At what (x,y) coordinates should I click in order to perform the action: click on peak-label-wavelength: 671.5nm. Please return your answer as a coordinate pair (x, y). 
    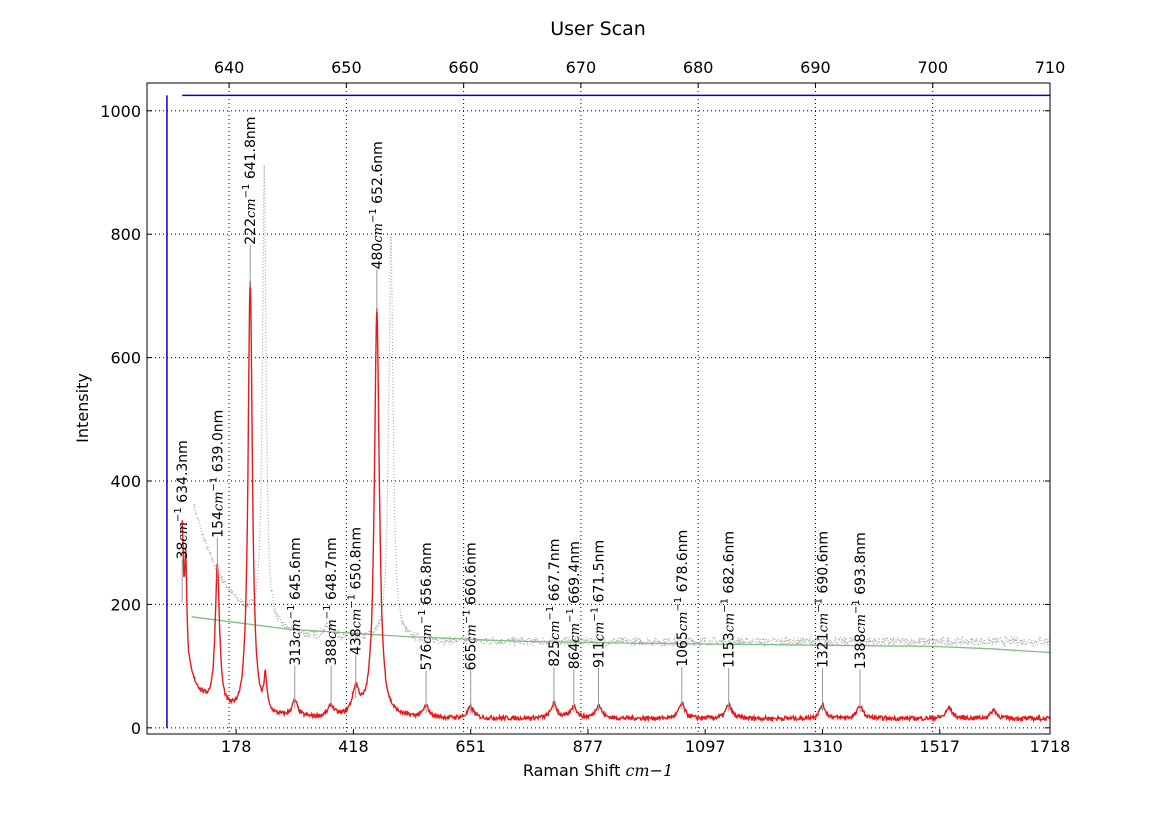
    Looking at the image, I should click on (600, 573).